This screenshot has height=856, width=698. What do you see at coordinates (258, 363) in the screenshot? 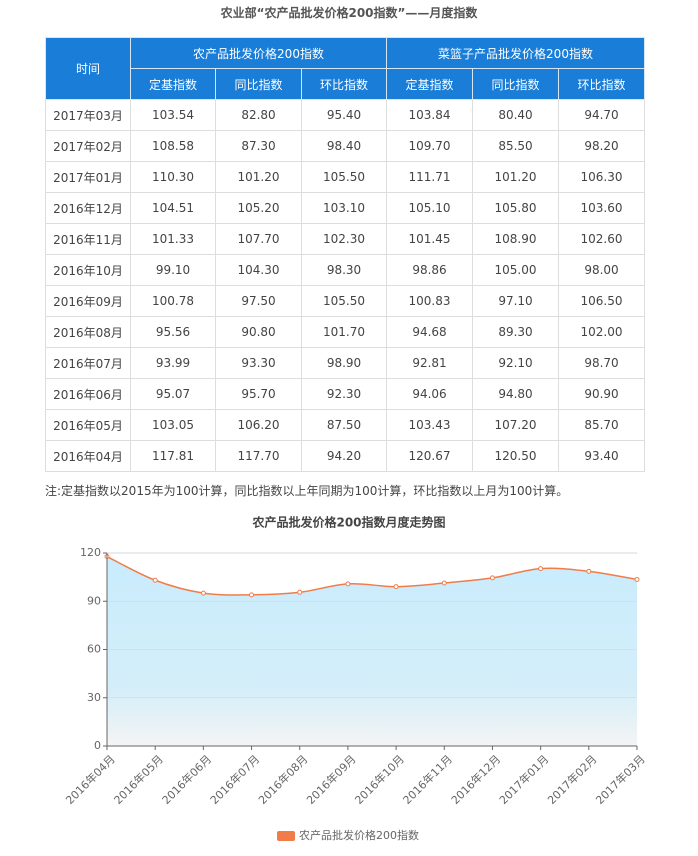
I see `value-cell: 93.30` at bounding box center [258, 363].